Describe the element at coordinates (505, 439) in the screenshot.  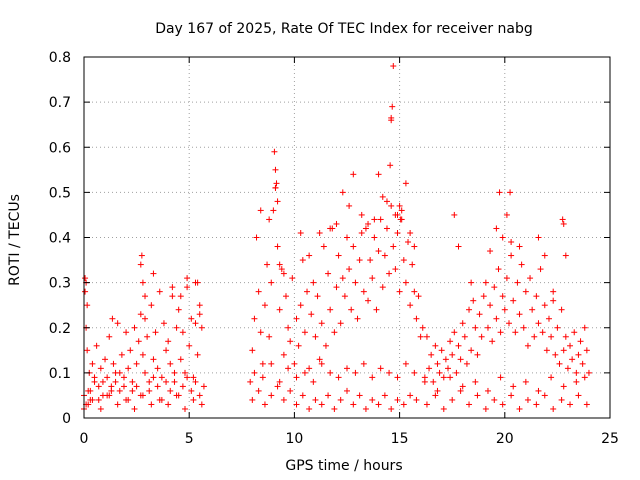
I see `x-tick-label: 20` at that location.